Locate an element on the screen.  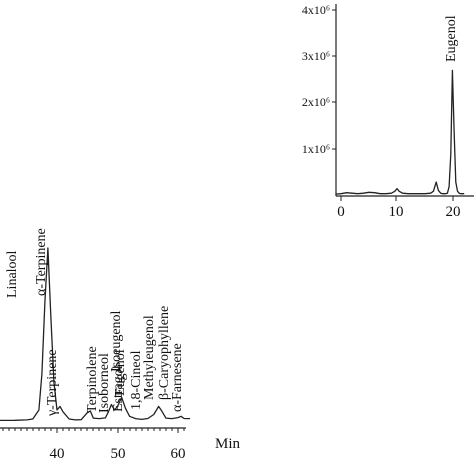
inset-y-tick-label: 4x10⁶ is located at coordinates (316, 10).